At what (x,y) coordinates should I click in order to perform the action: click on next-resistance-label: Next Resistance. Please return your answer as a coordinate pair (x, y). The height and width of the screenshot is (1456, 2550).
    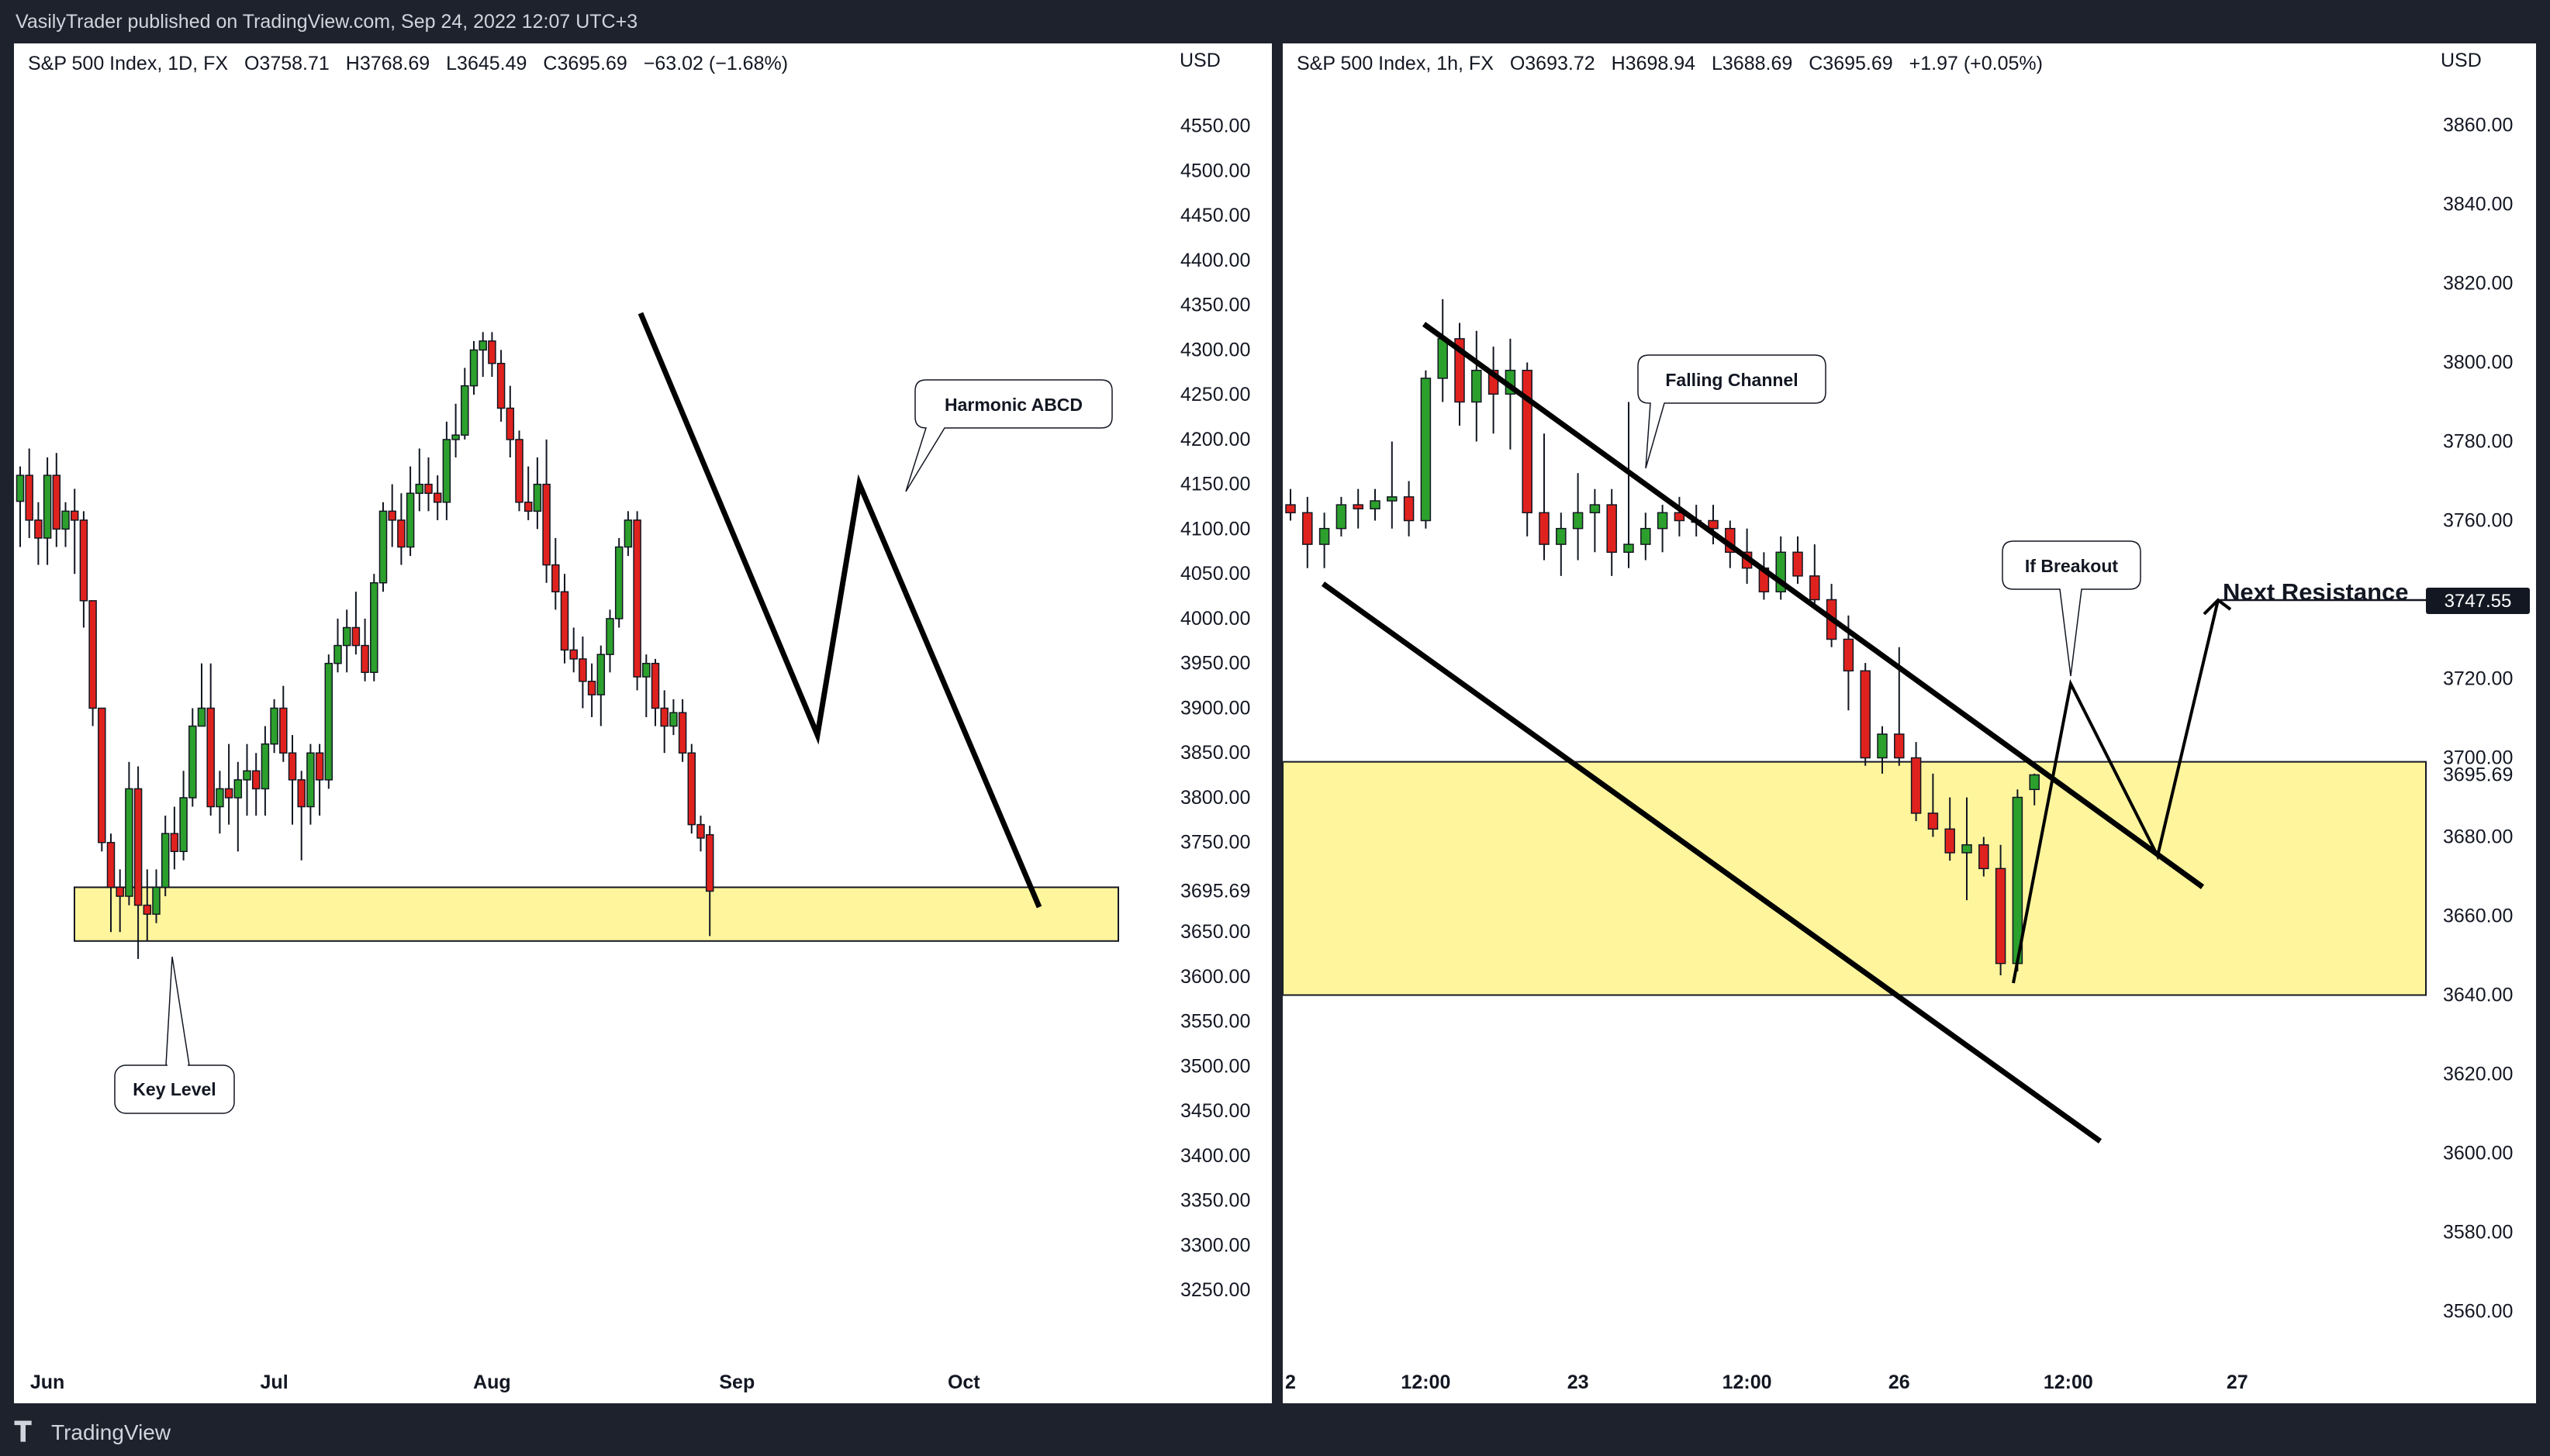
    Looking at the image, I should click on (2316, 592).